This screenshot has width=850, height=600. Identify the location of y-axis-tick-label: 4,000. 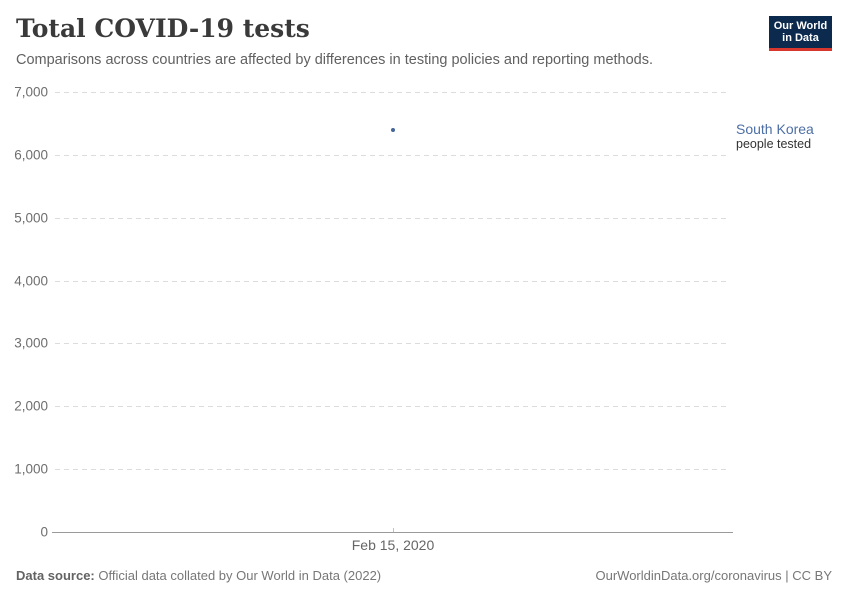
(31, 281).